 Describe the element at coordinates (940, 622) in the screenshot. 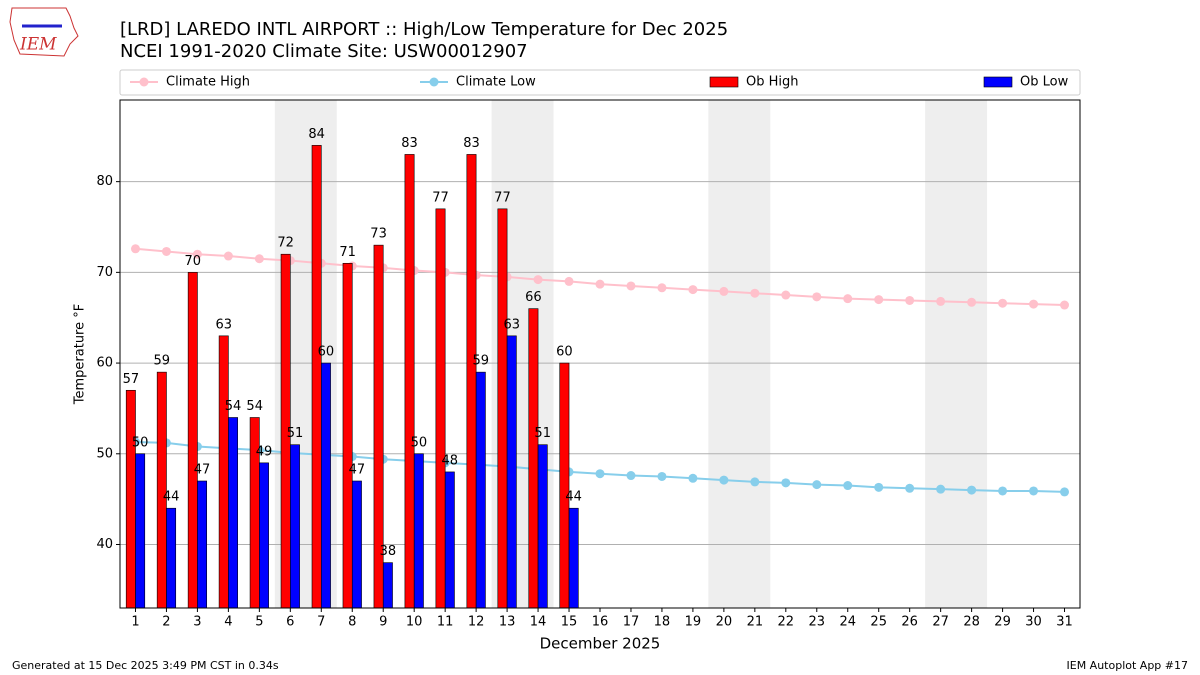

I see `x-tick-label: 27` at that location.